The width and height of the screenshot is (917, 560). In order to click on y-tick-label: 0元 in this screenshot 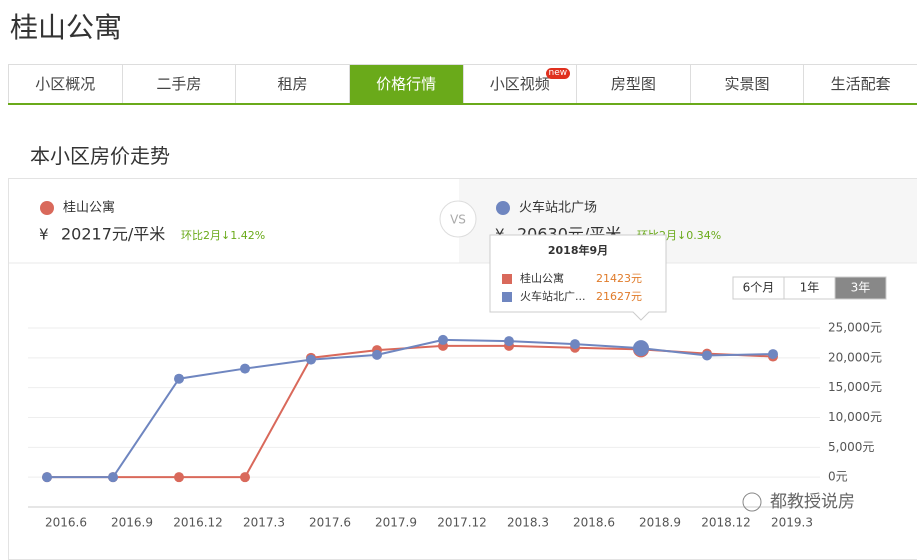, I will do `click(838, 477)`.